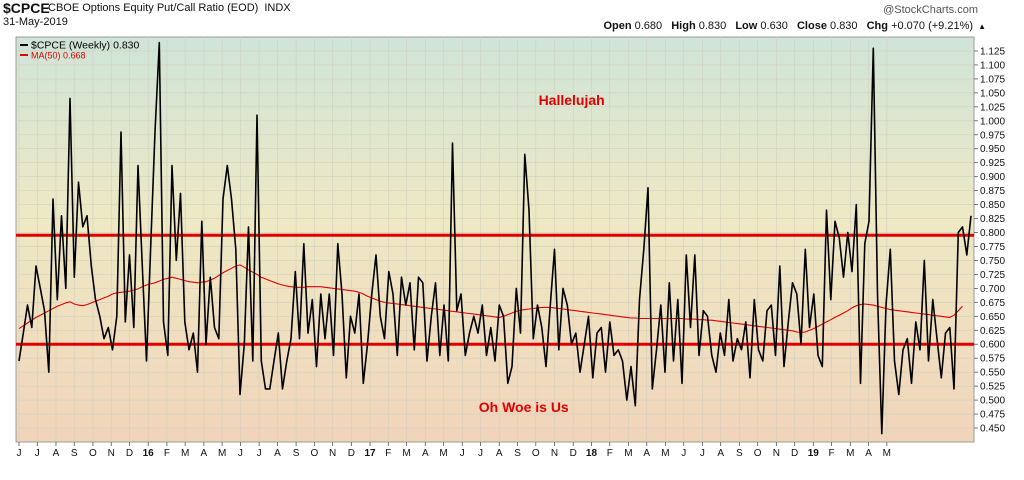  Describe the element at coordinates (930, 10) in the screenshot. I see `brand-logo: @StockCharts.com` at that location.